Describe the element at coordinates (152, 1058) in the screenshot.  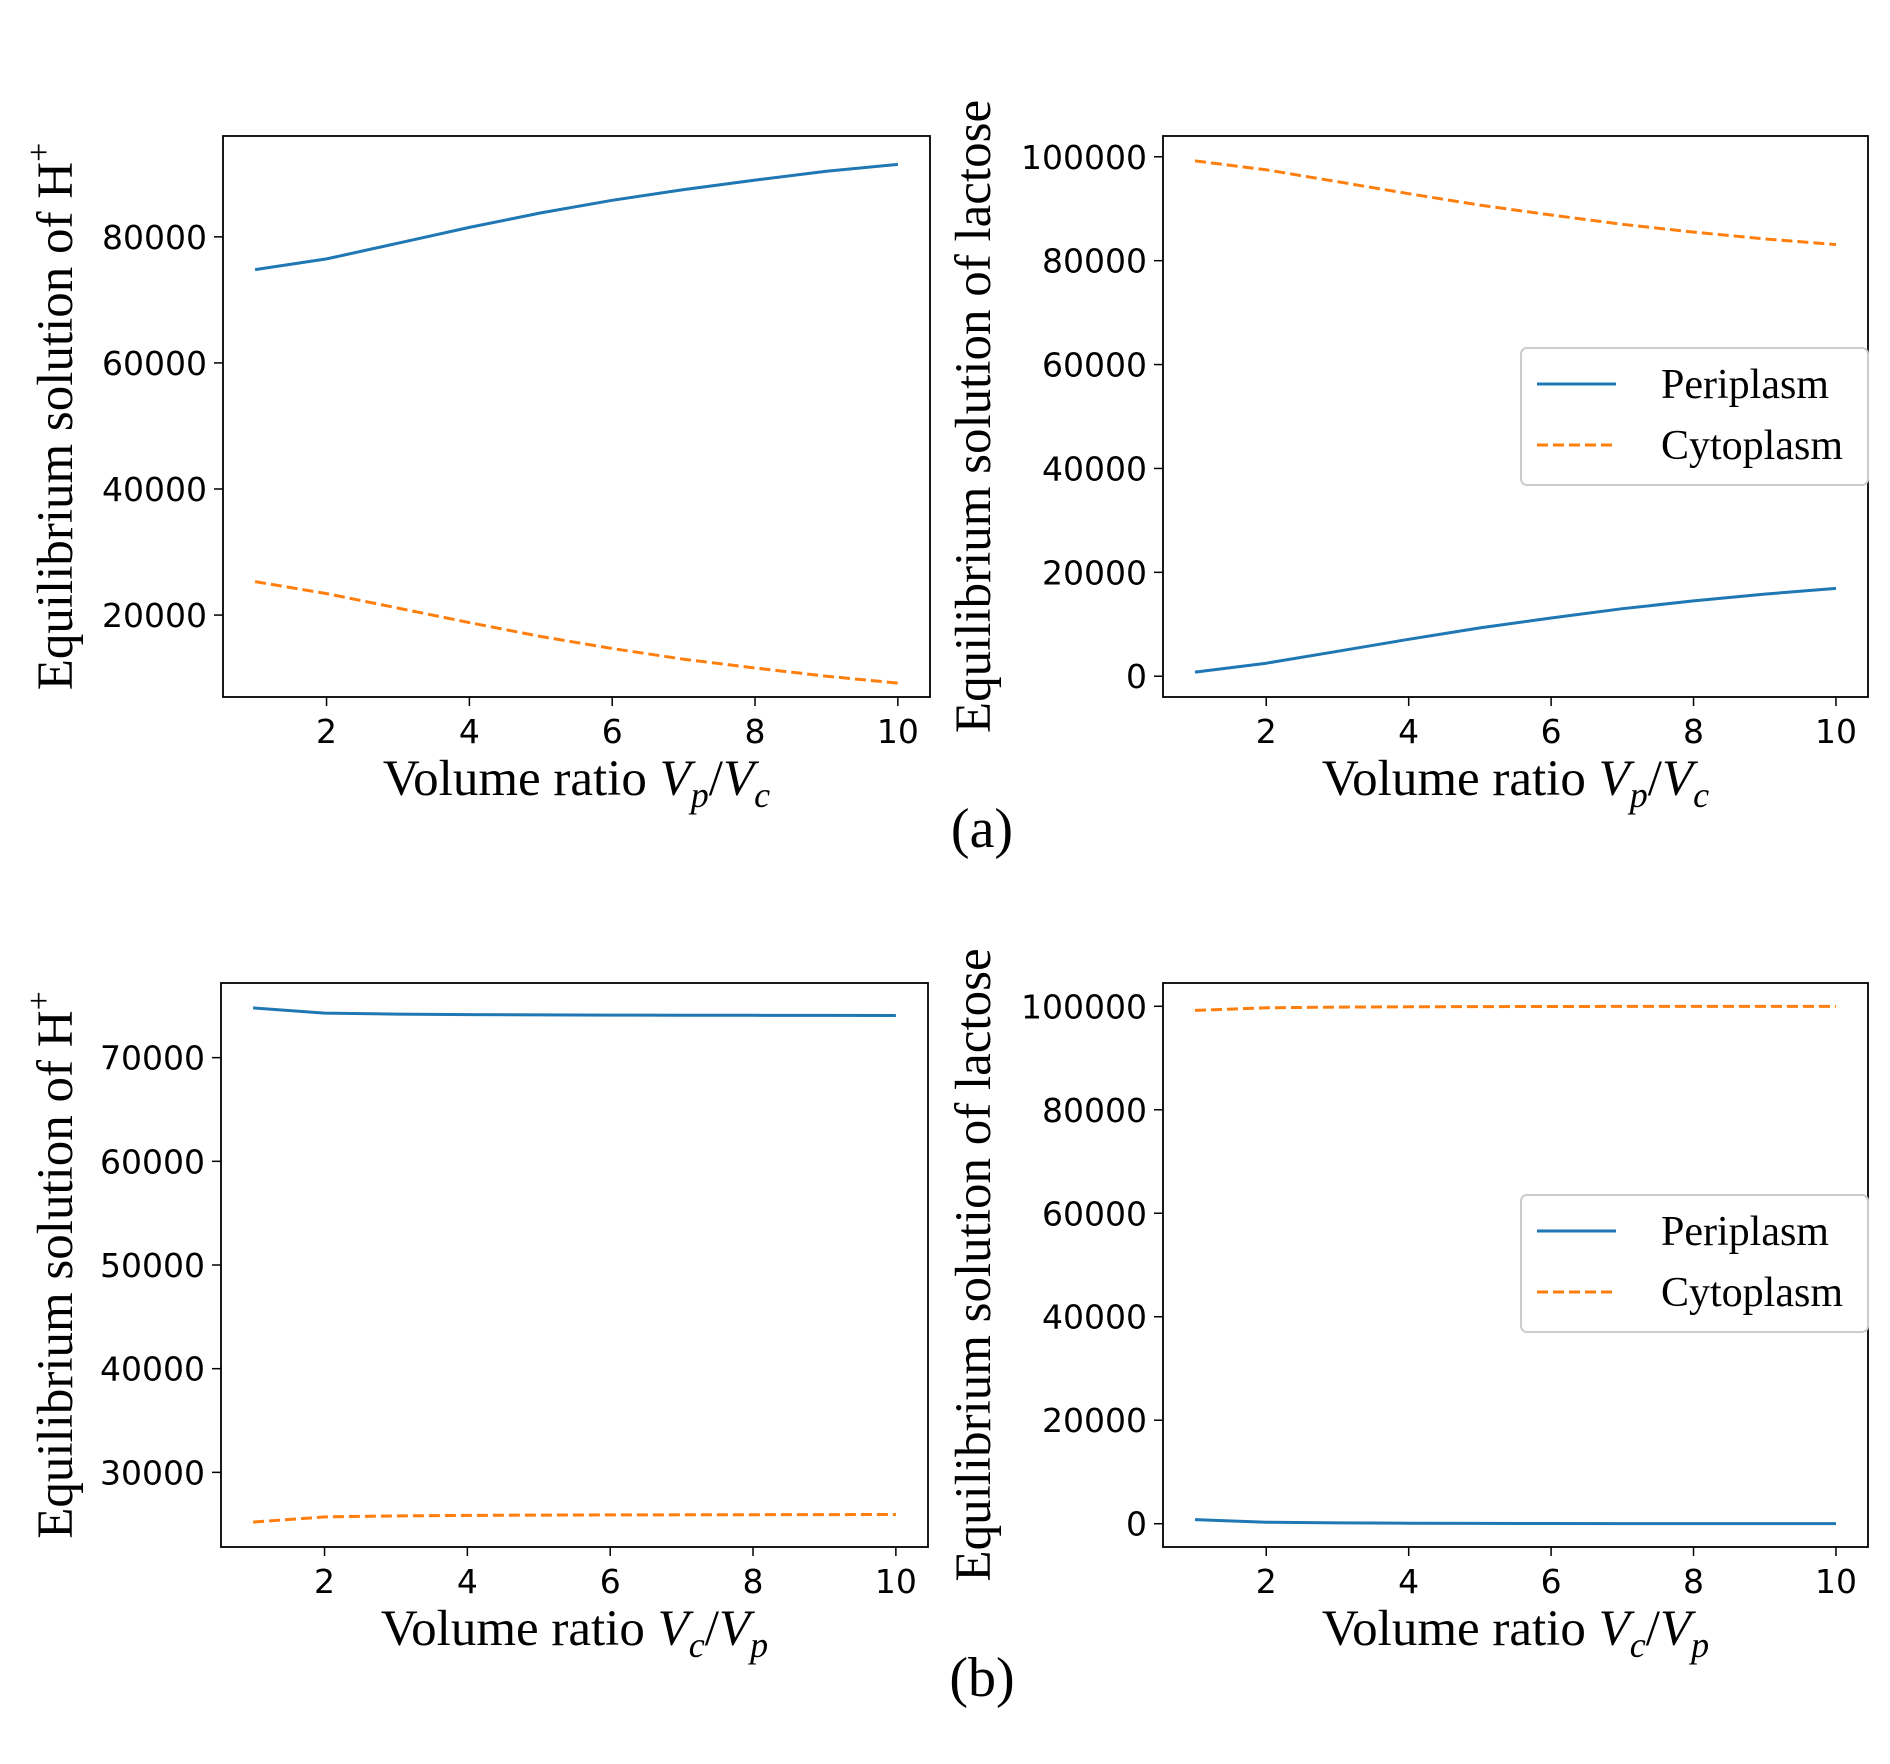
I see `y-tick-label: 70000` at that location.